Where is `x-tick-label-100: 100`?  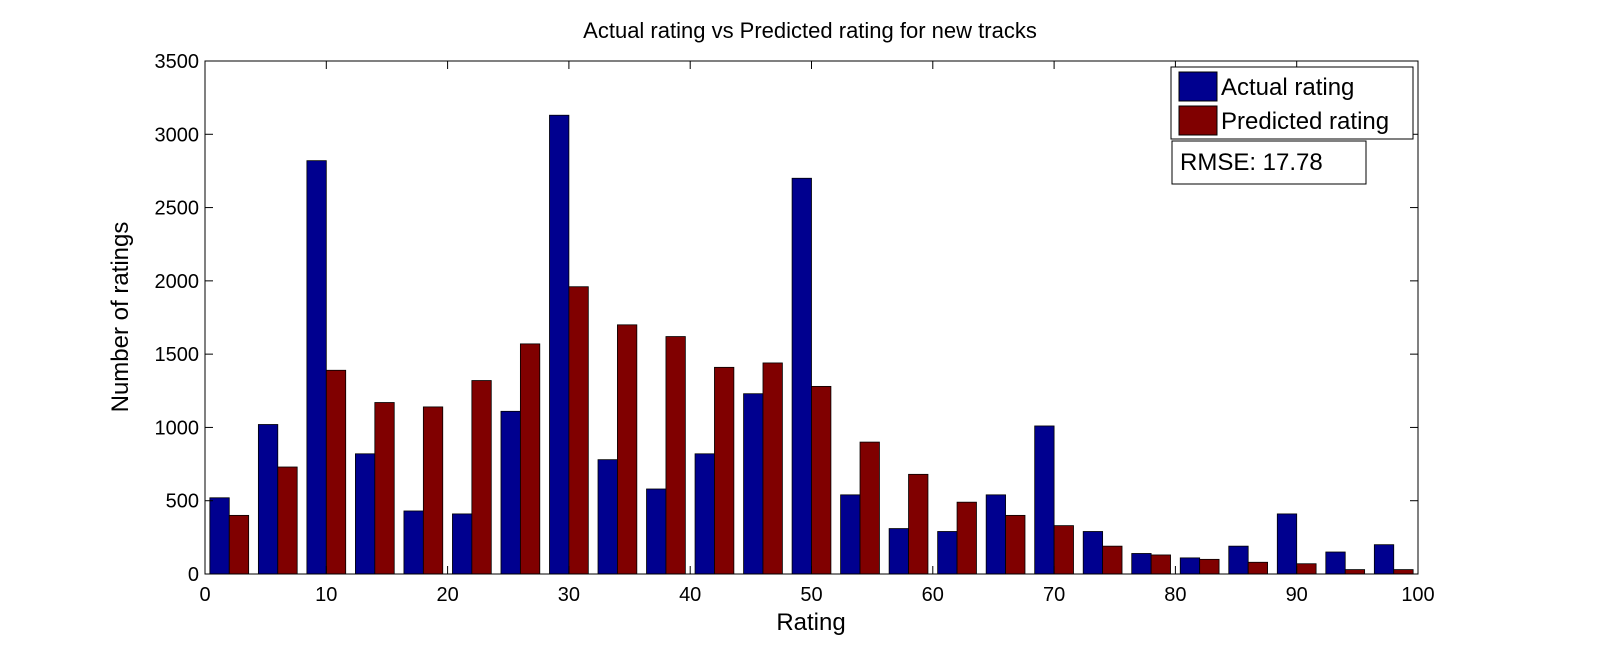 x-tick-label-100: 100 is located at coordinates (1417, 595).